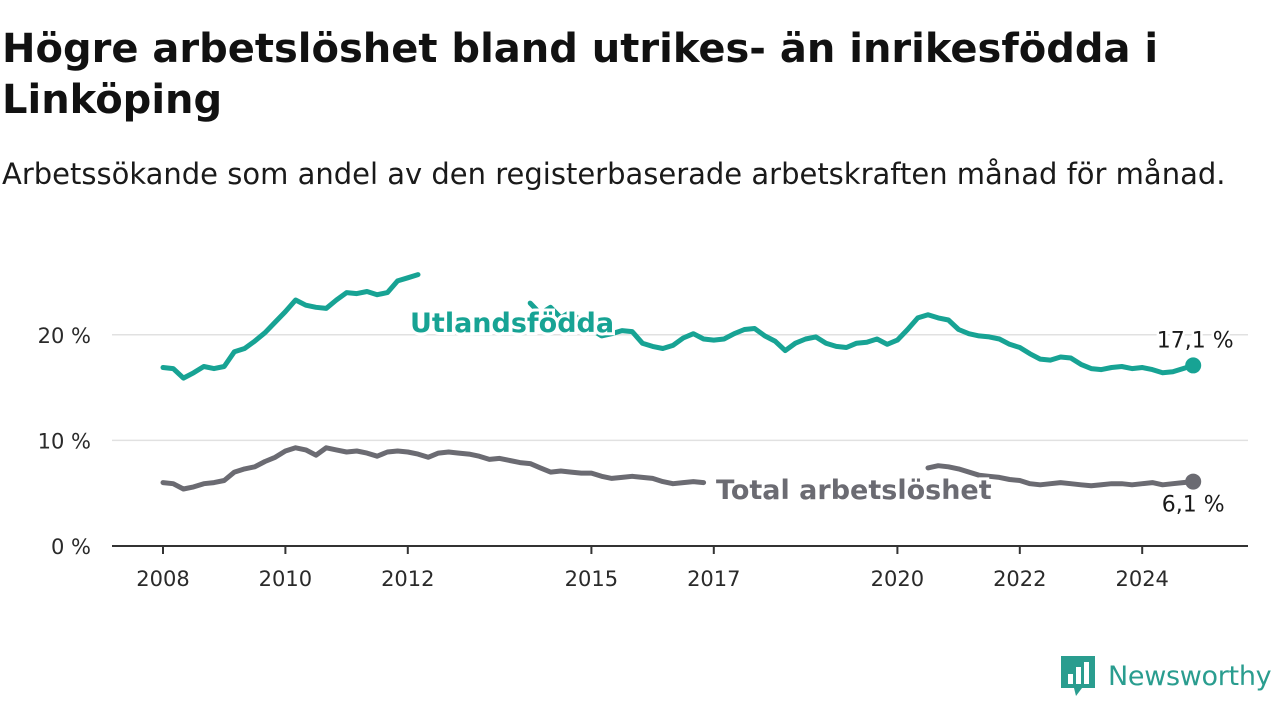  What do you see at coordinates (1078, 676) in the screenshot?
I see `newsworthy-logo-icon` at bounding box center [1078, 676].